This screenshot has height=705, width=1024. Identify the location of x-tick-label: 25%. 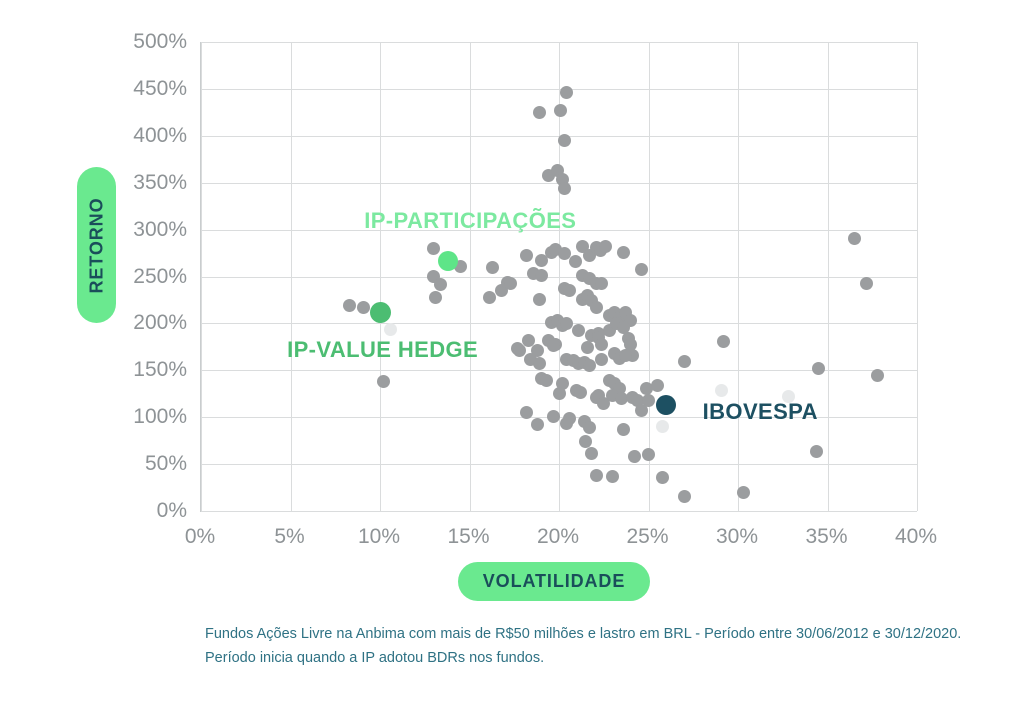
(647, 536).